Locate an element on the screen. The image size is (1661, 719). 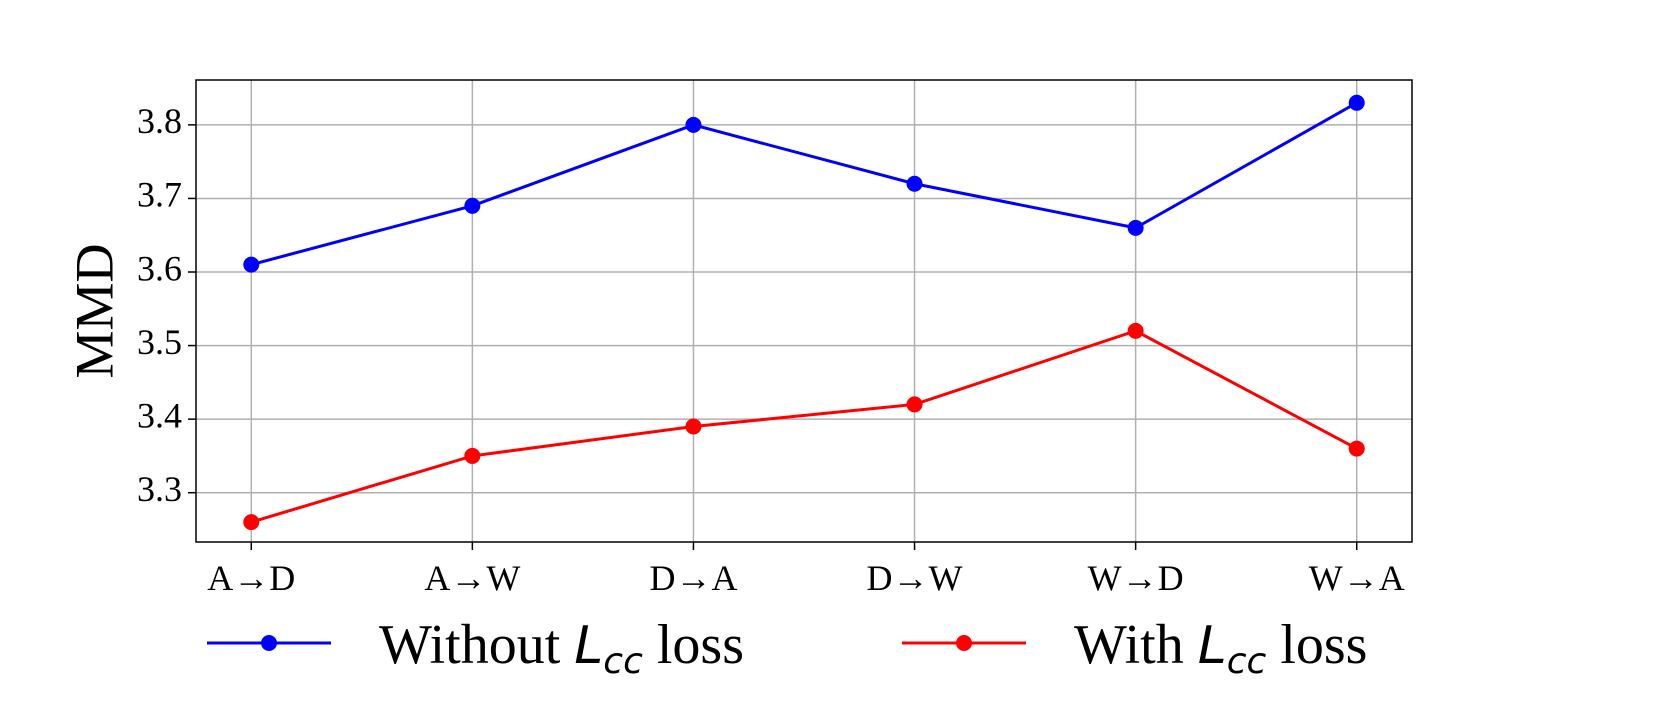
y-tick-label: 3.8 is located at coordinates (159, 121).